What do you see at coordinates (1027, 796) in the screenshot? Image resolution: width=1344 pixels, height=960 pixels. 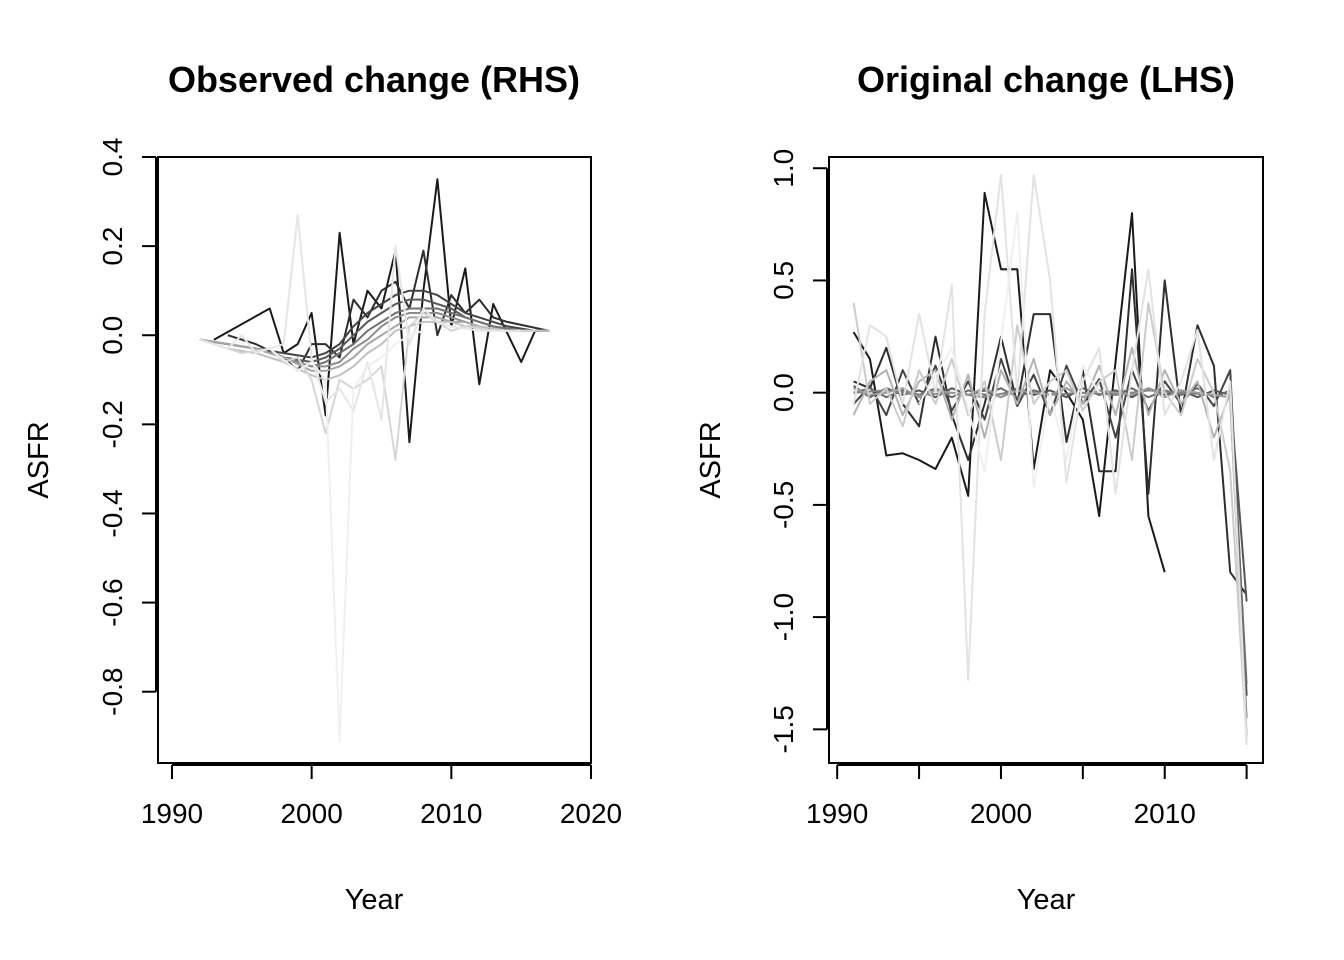 I see `x-axis-original: 1990 2000 2010` at bounding box center [1027, 796].